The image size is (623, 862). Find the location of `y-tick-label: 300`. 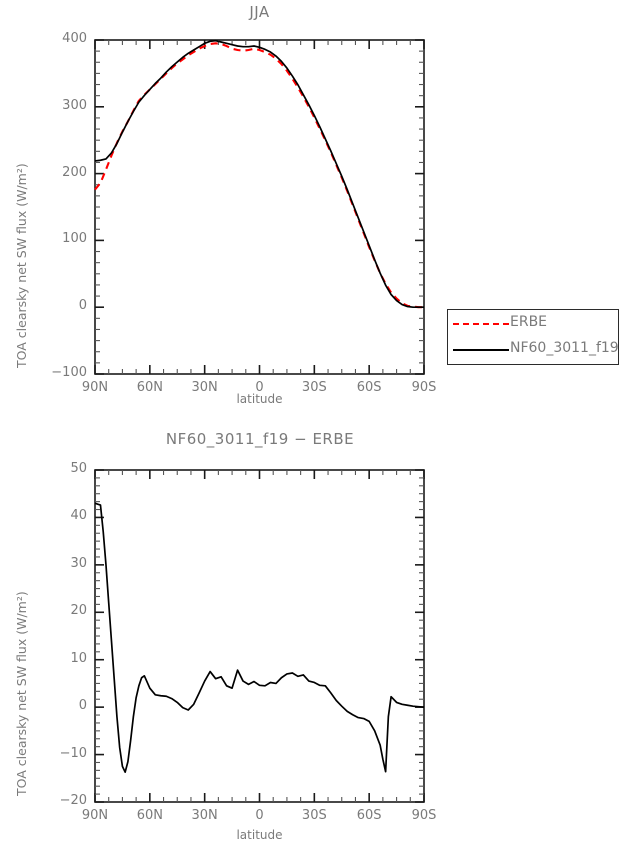

y-tick-label: 300 is located at coordinates (74, 105).